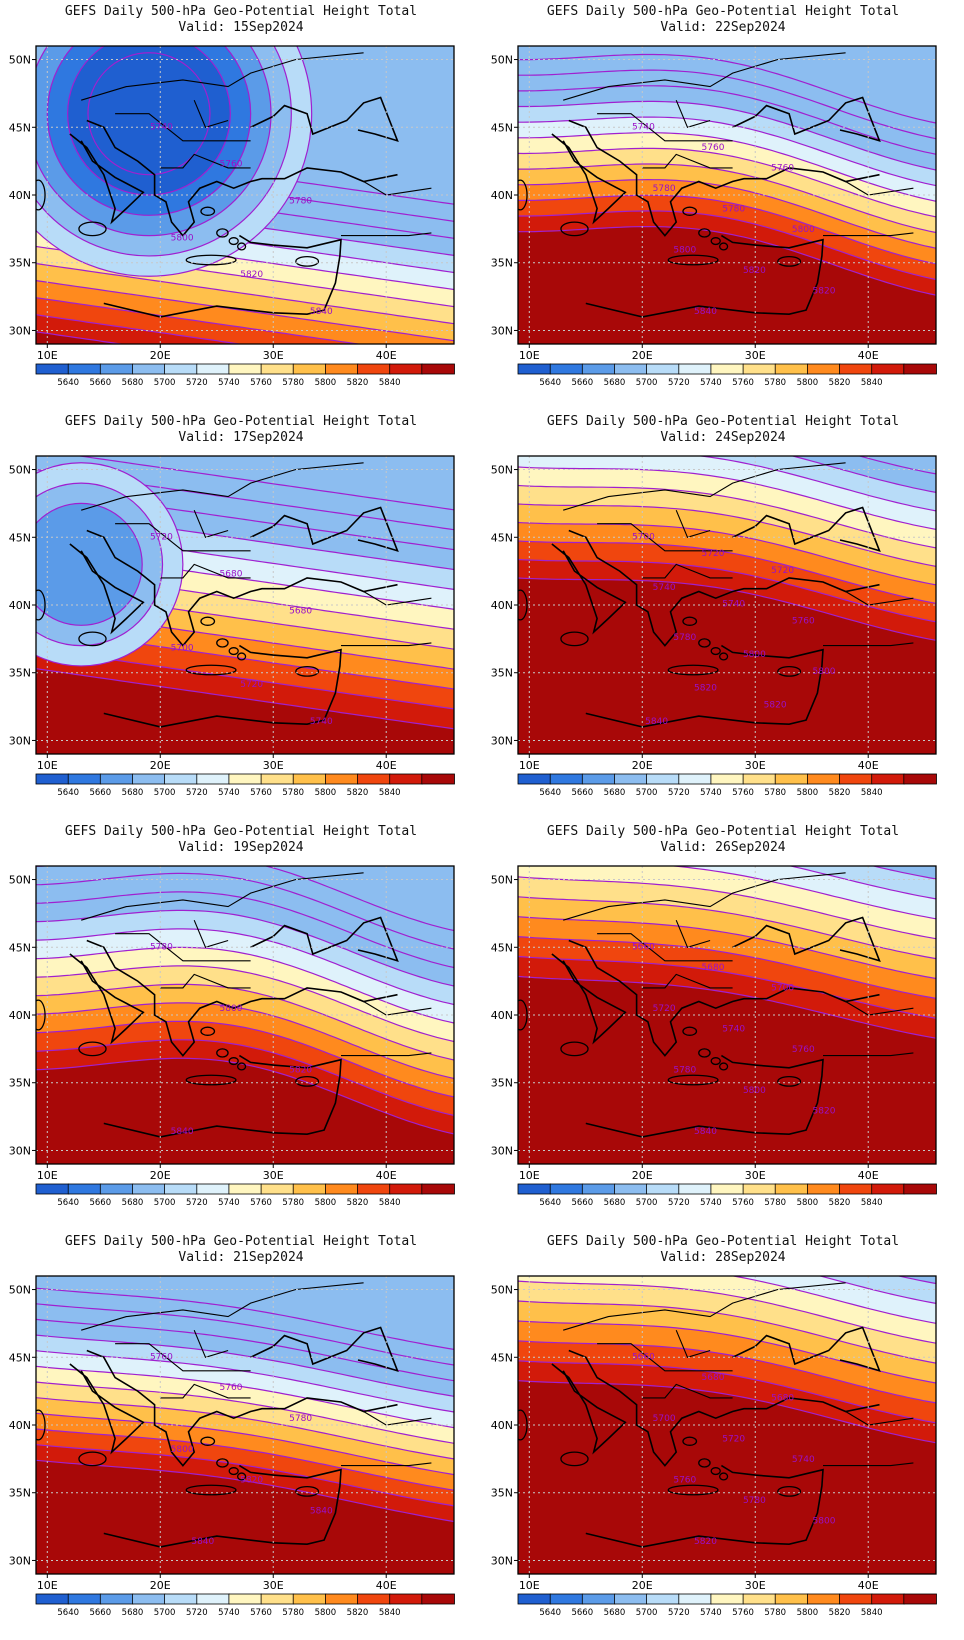 The image size is (964, 1640). What do you see at coordinates (502, 740) in the screenshot?
I see `lat-tick-label: 30N` at bounding box center [502, 740].